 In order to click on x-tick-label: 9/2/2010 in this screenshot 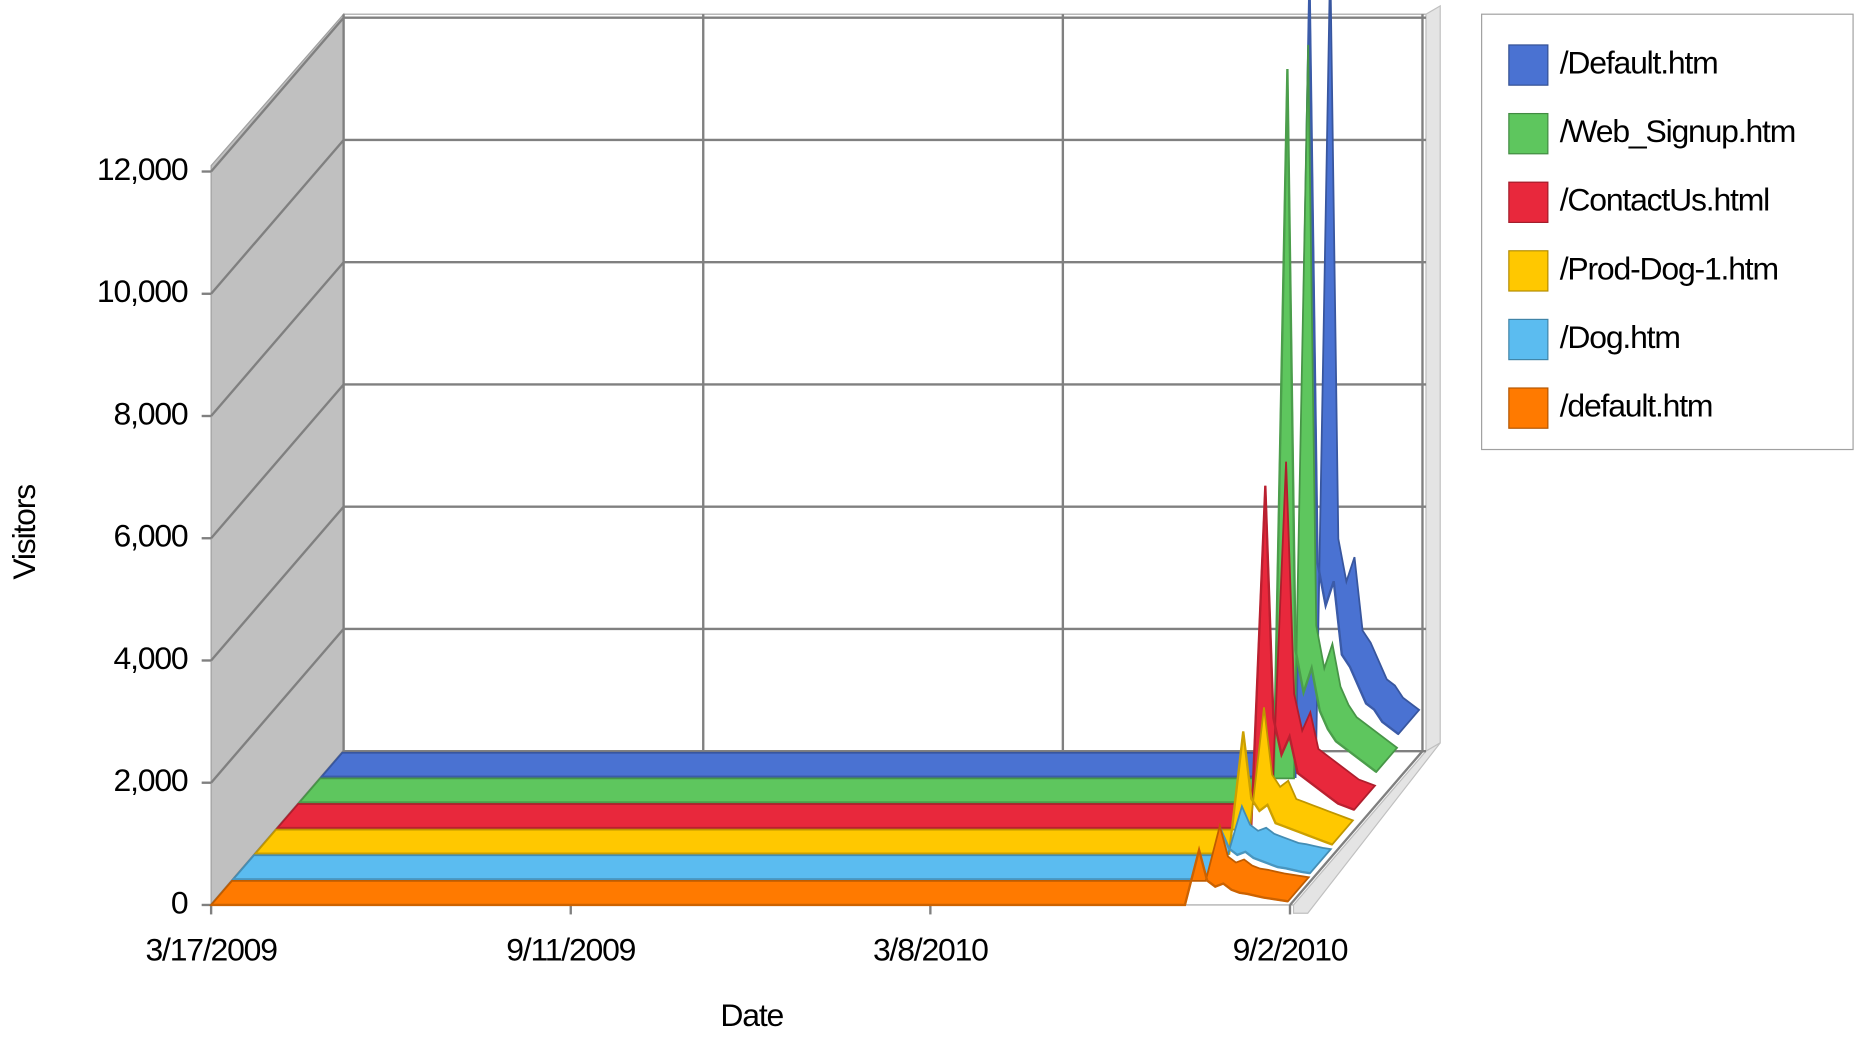, I will do `click(1290, 950)`.